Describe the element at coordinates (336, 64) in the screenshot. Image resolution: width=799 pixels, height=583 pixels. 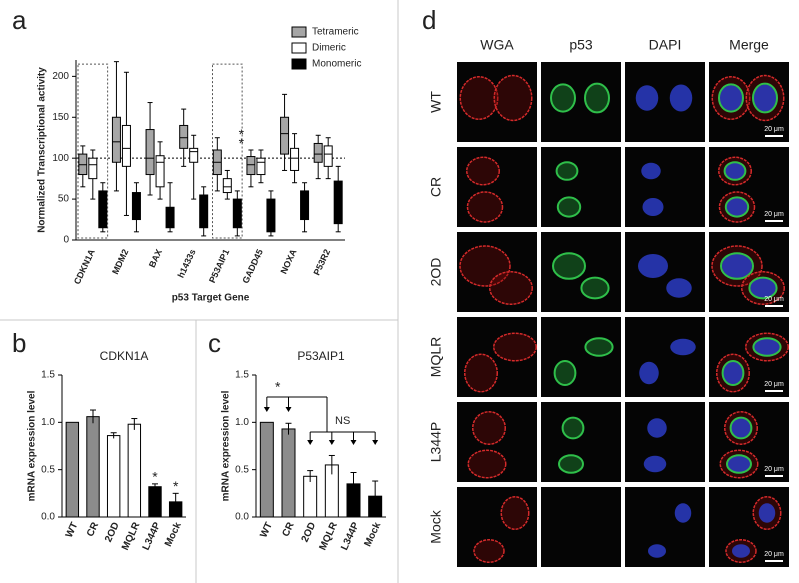
I see `legend-label: Monomeric` at that location.